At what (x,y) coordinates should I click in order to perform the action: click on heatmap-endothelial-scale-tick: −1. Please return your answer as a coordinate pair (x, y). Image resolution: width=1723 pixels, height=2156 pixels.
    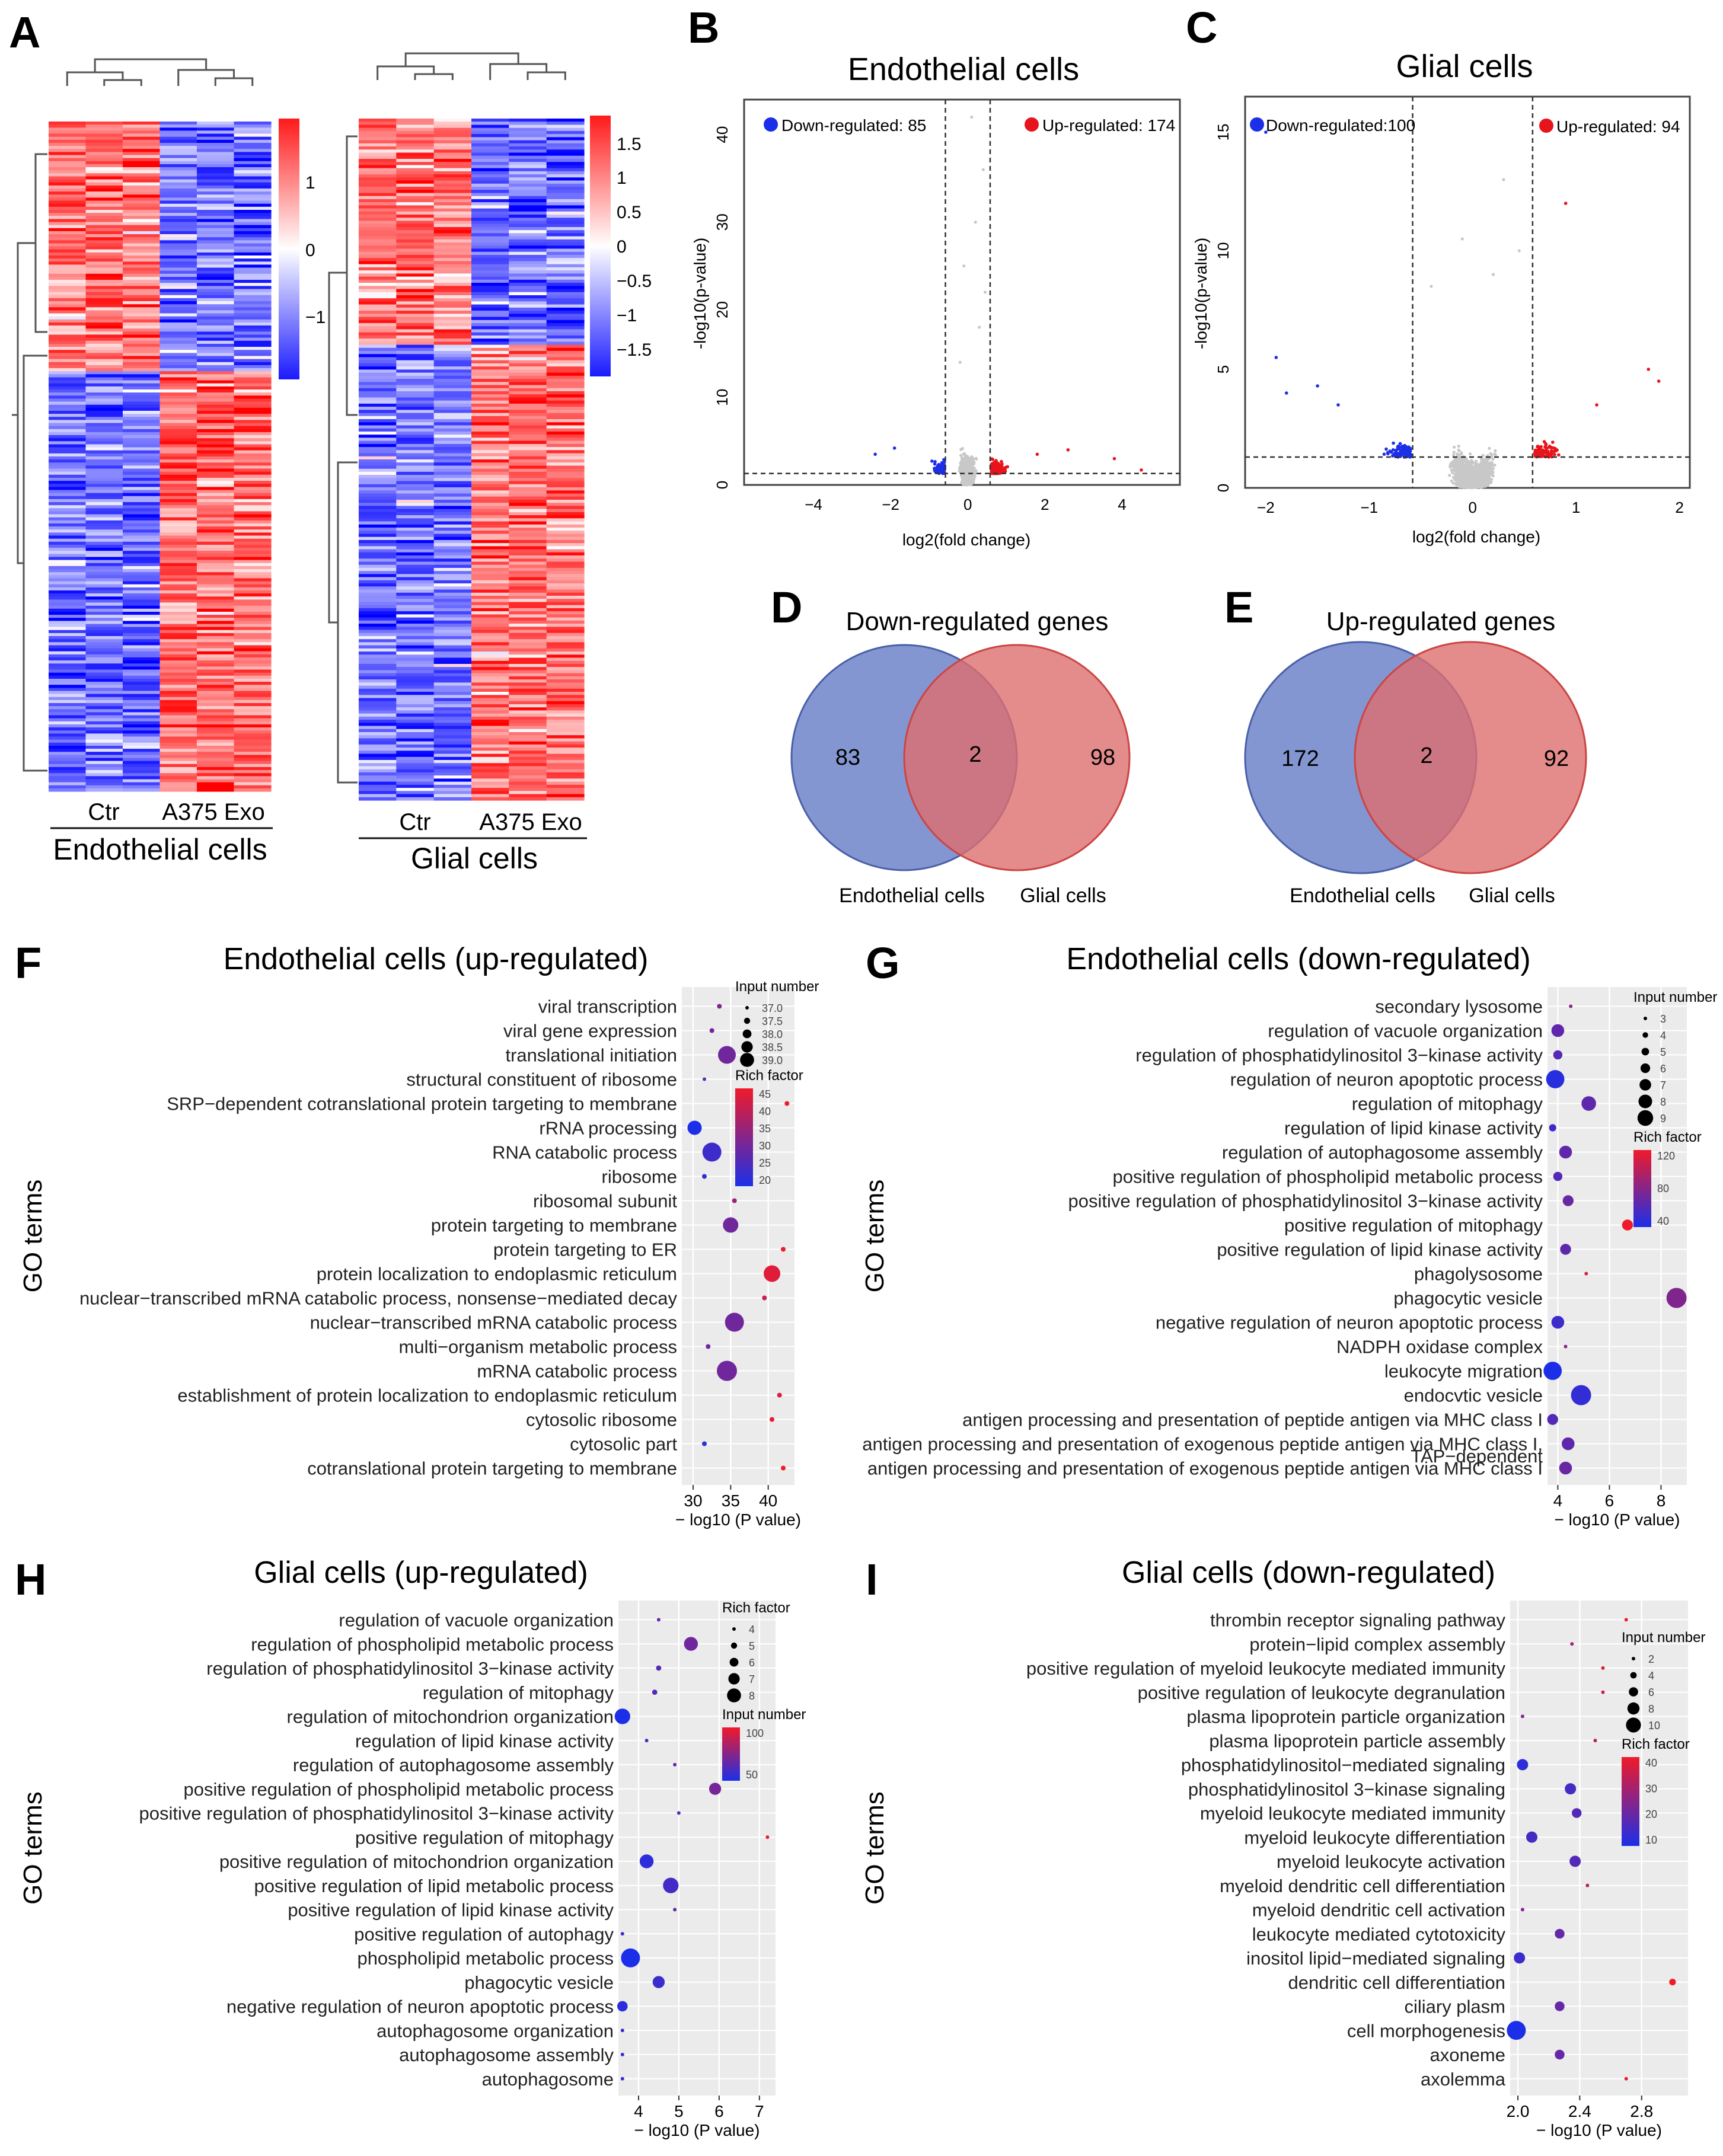
    Looking at the image, I should click on (315, 317).